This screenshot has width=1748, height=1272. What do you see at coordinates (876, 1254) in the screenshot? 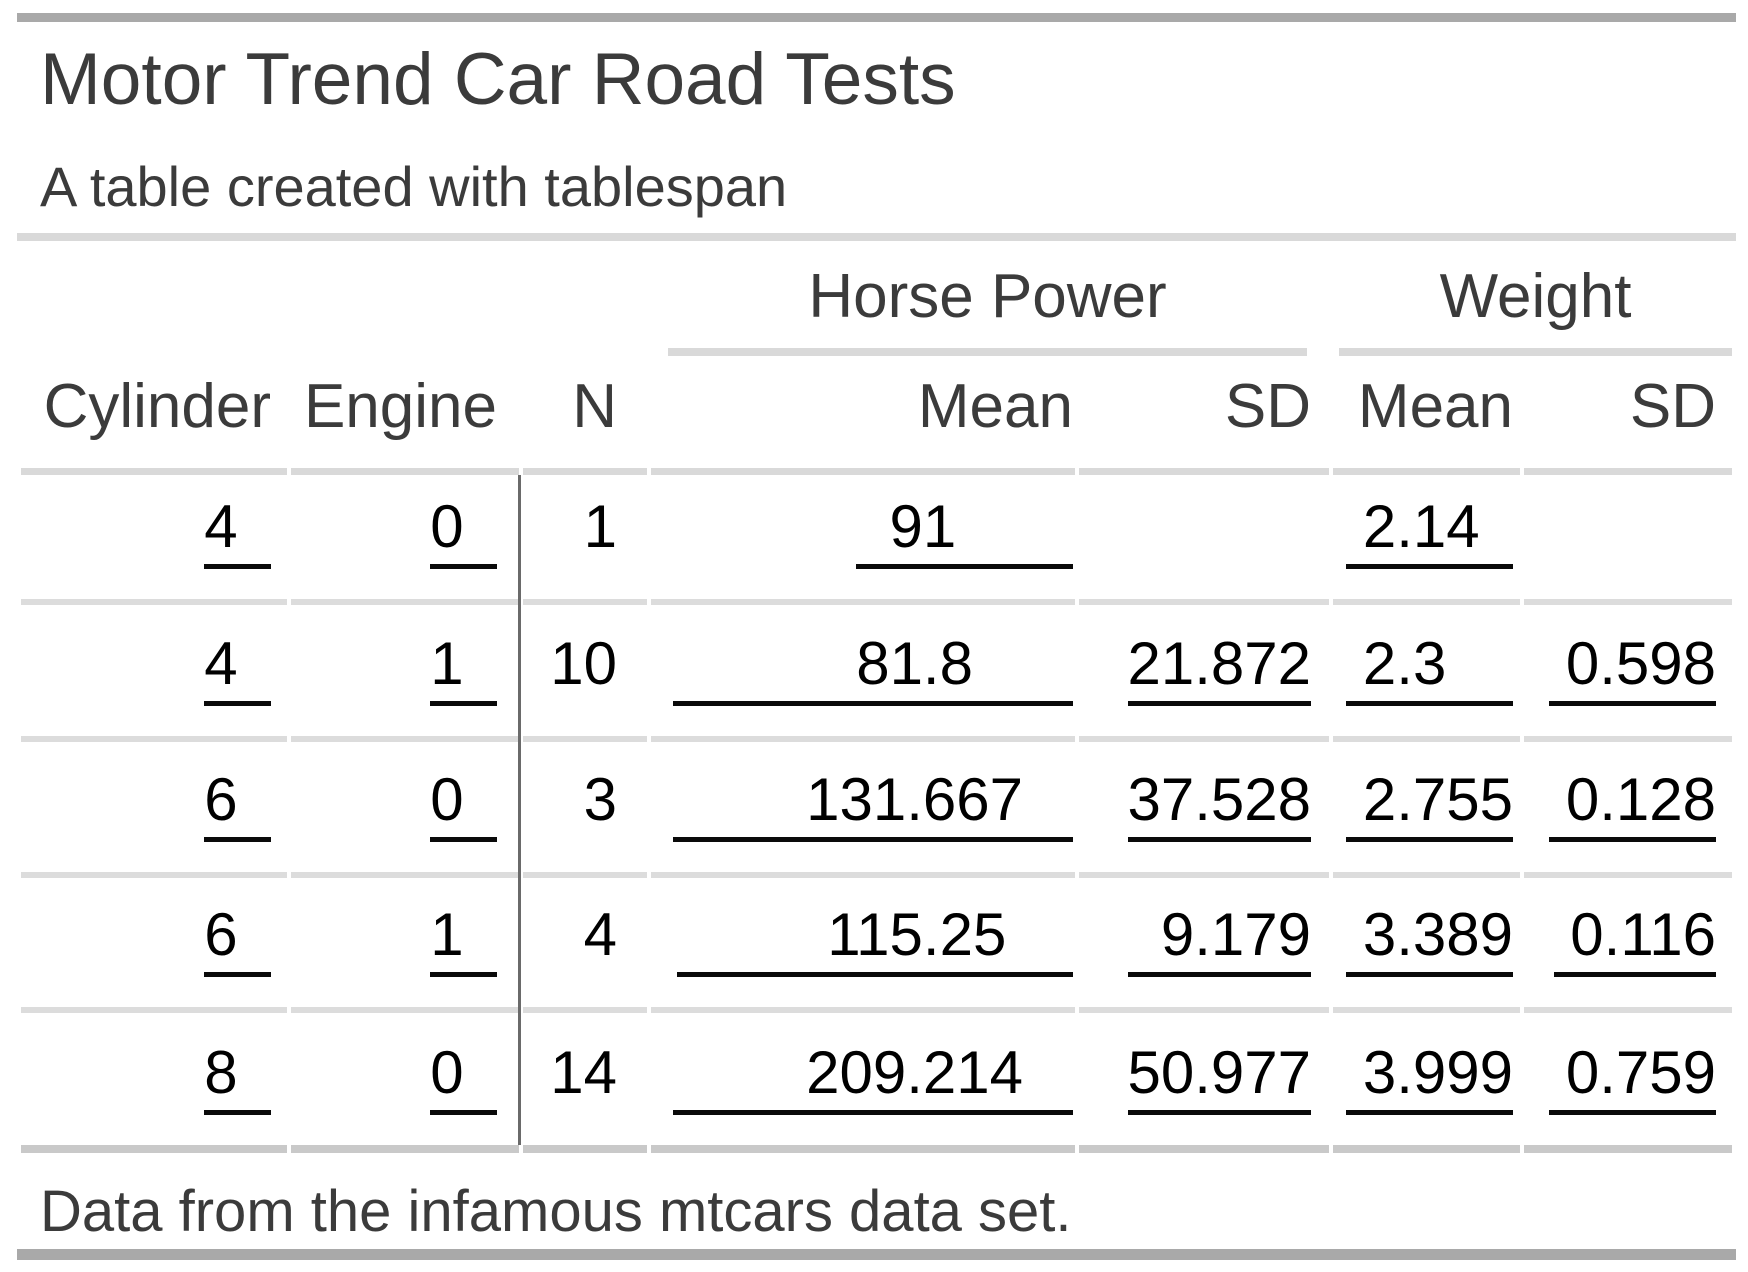
I see `bottom-rule` at bounding box center [876, 1254].